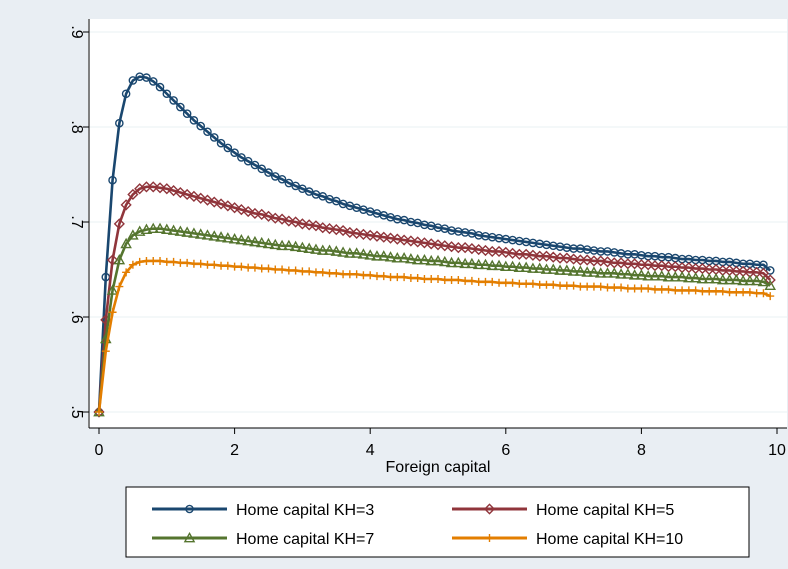  Describe the element at coordinates (641, 450) in the screenshot. I see `x-tick-label: 8` at that location.